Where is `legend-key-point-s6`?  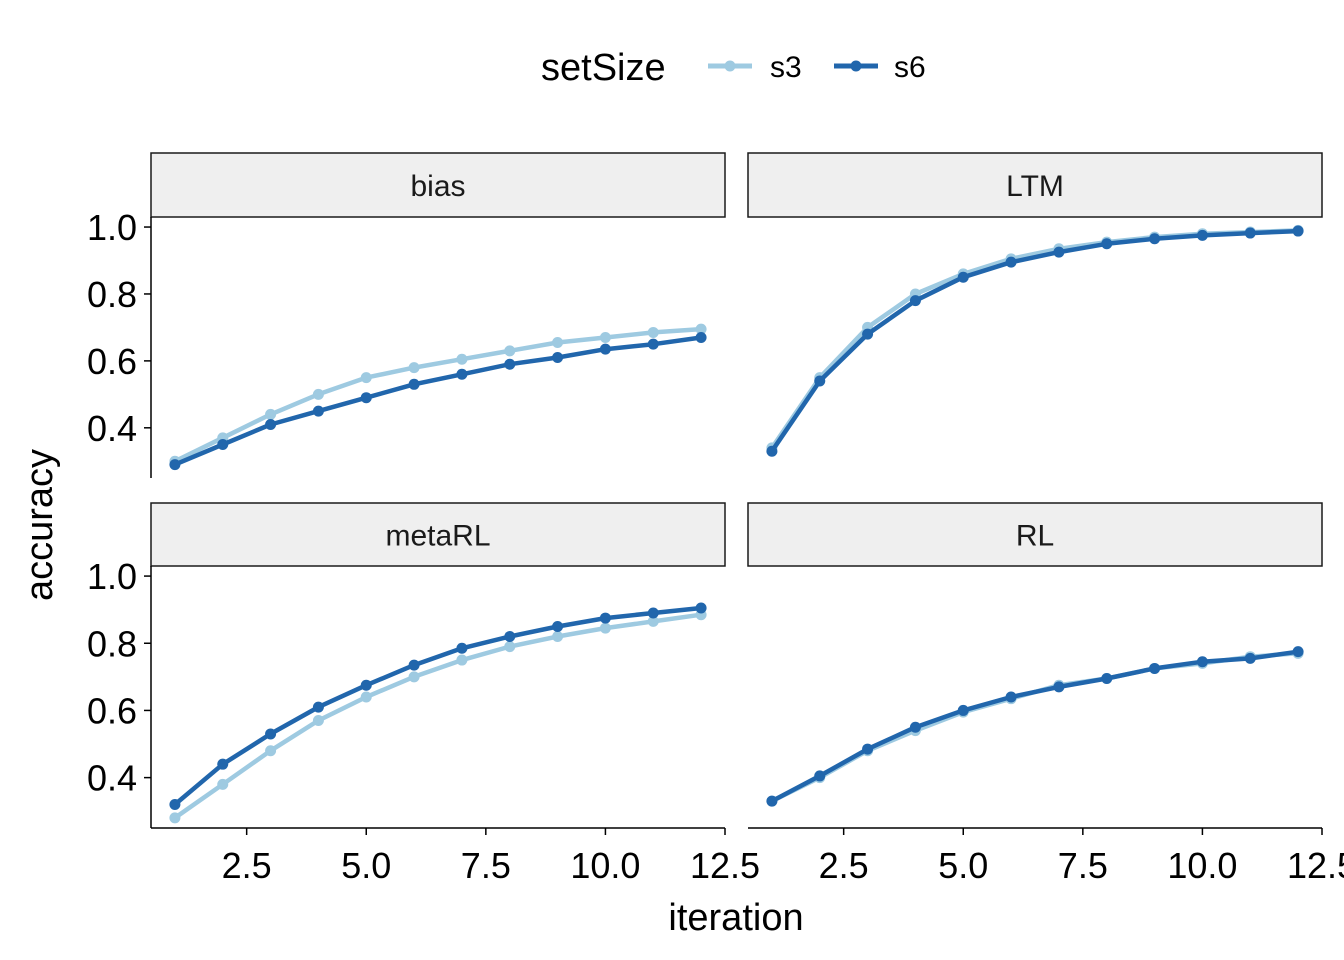
legend-key-point-s6 is located at coordinates (856, 66).